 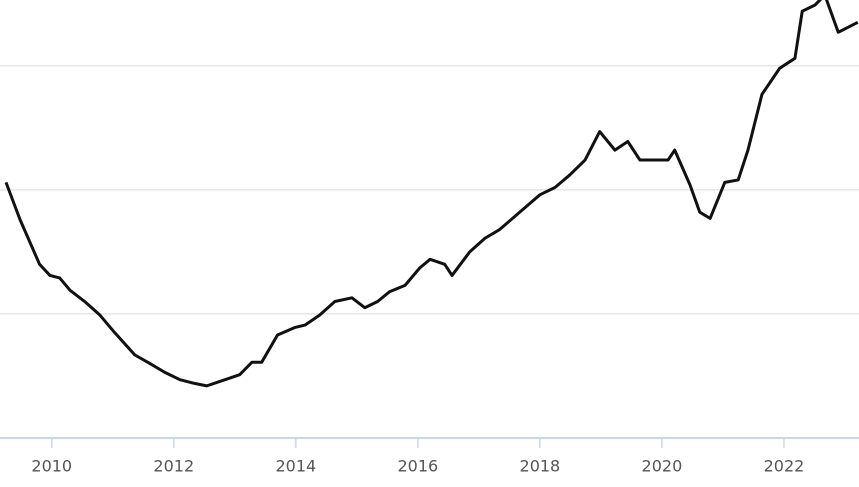 I want to click on x-tick-label: 2012, so click(x=173, y=466).